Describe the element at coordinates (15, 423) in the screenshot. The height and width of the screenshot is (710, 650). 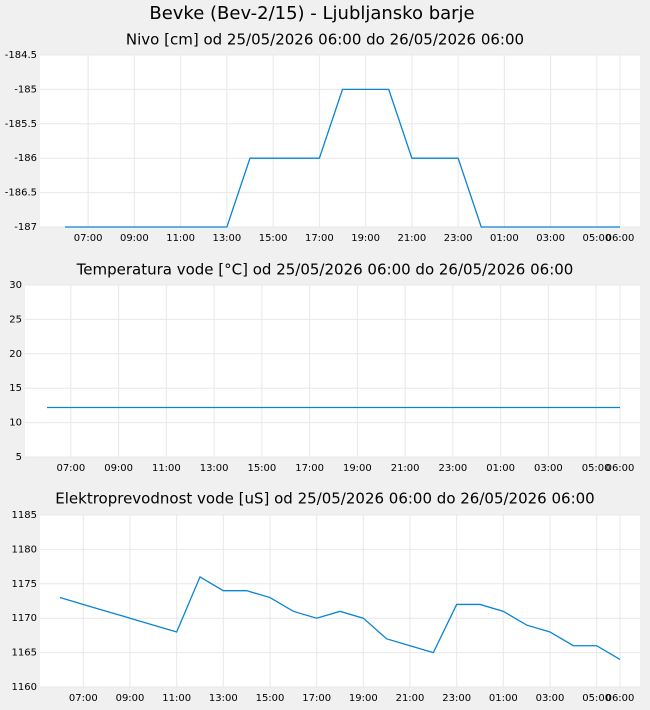
I see `y-tick-label: 10` at that location.